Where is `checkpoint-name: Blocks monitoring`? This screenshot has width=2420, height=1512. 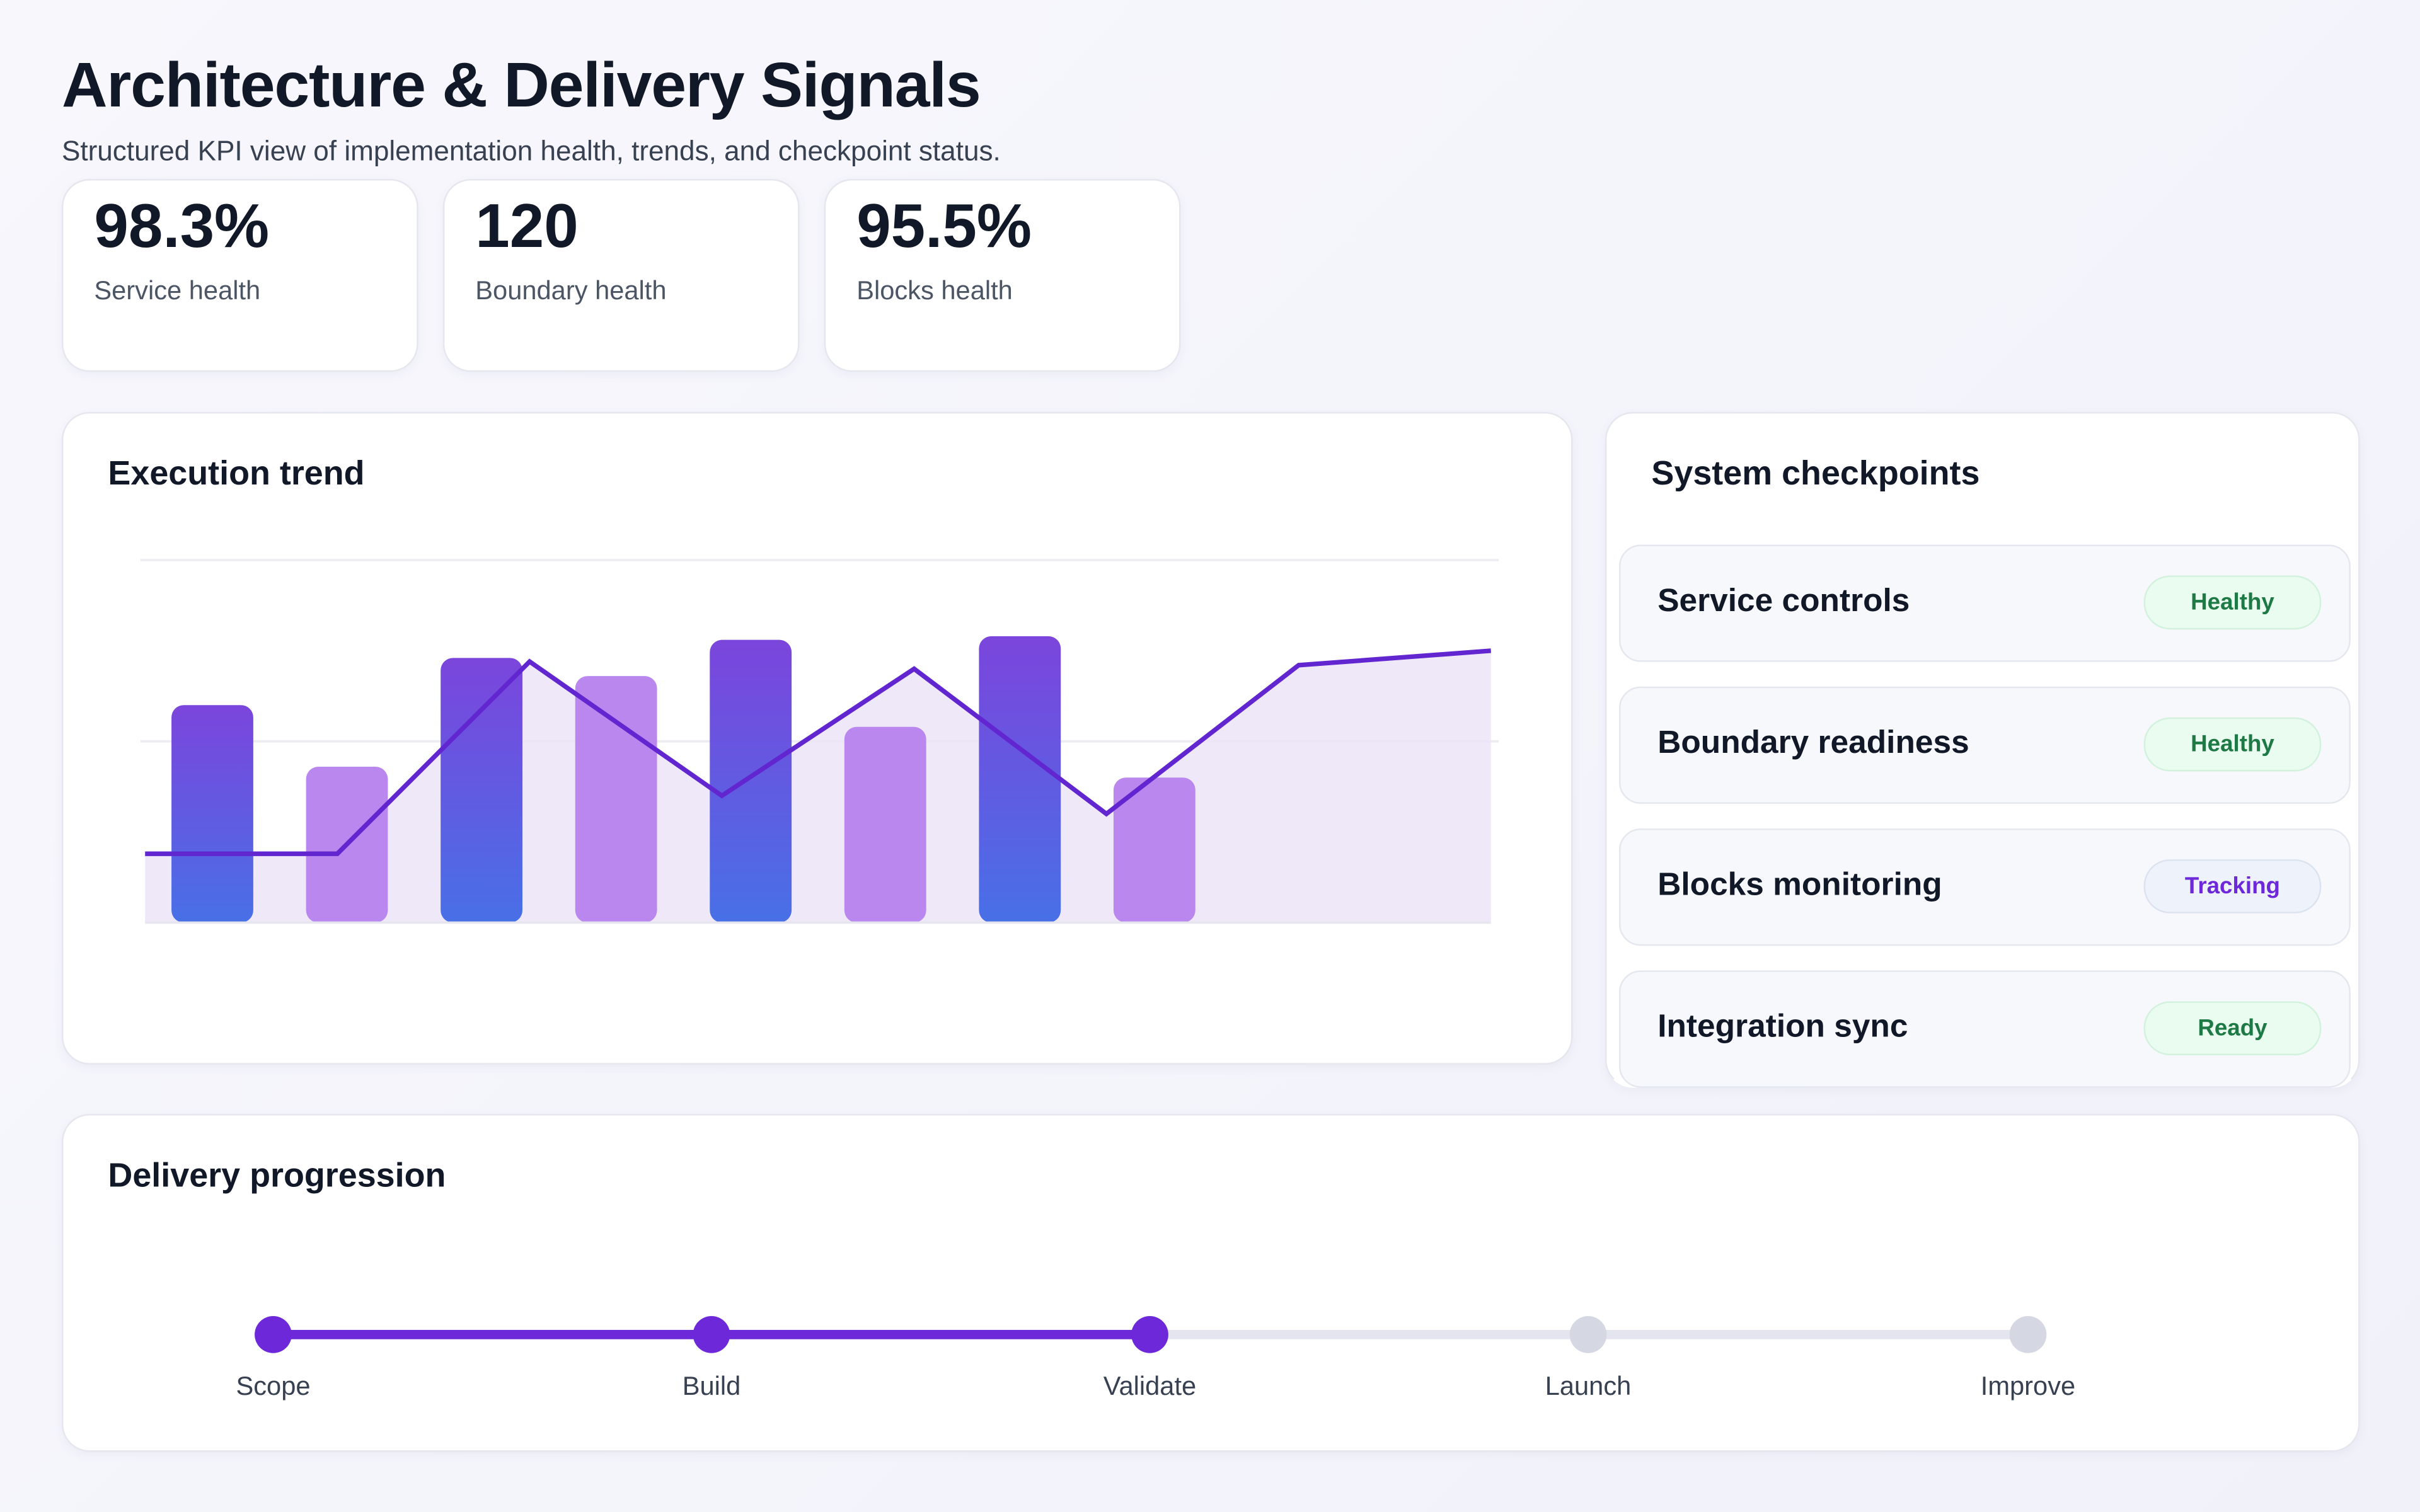 checkpoint-name: Blocks monitoring is located at coordinates (1799, 885).